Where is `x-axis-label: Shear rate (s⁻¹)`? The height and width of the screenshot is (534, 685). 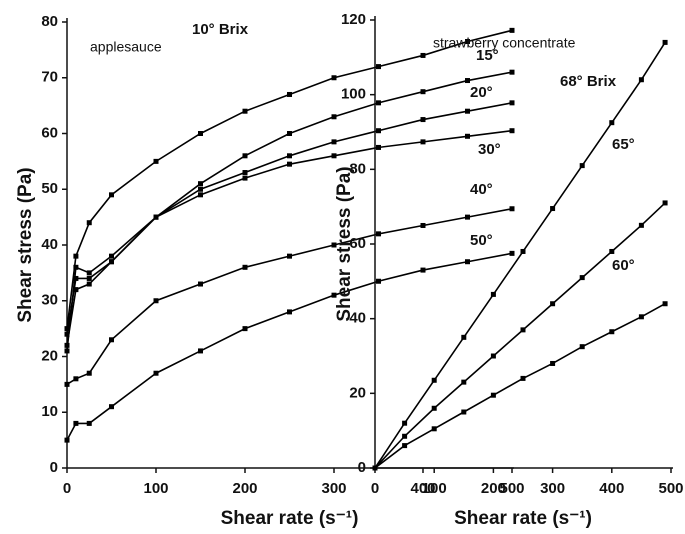 x-axis-label: Shear rate (s⁻¹) is located at coordinates (290, 518).